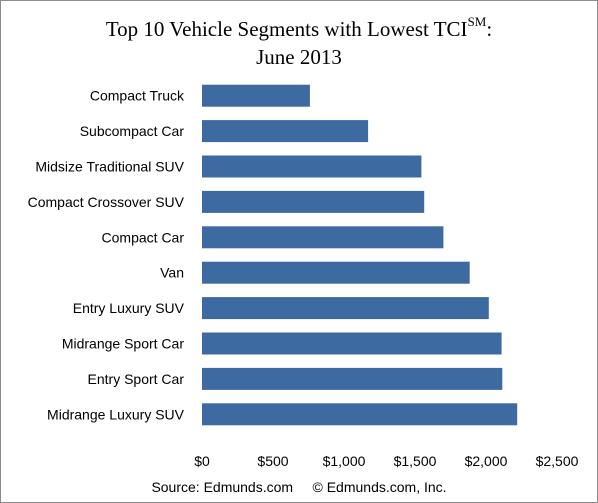 Image resolution: width=598 pixels, height=503 pixels. Describe the element at coordinates (299, 57) in the screenshot. I see `chart-title-line2: June 2013` at that location.